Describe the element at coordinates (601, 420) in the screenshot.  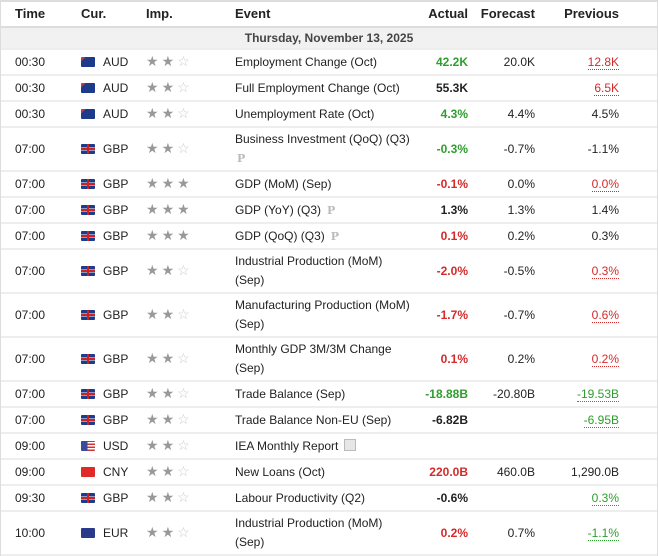
I see `previous-value: -6.95B` at that location.